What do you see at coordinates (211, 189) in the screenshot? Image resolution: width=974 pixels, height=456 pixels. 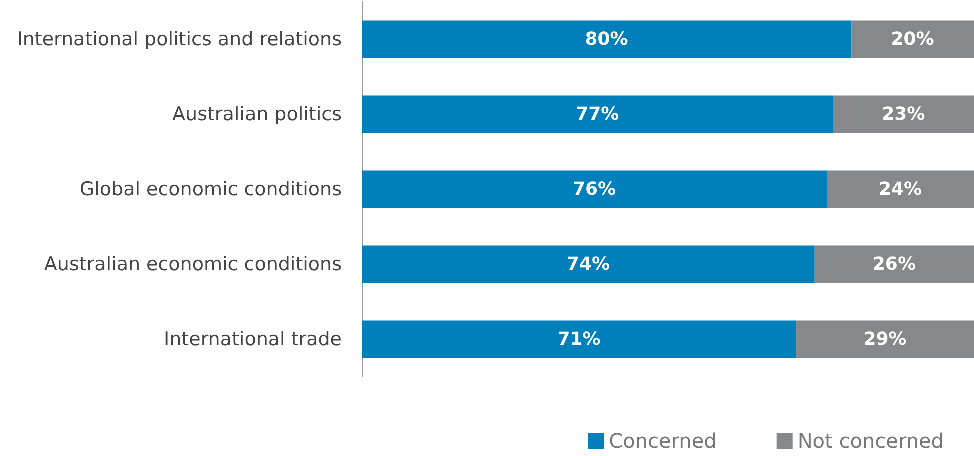 I see `y-tick-label: Global economic conditions` at bounding box center [211, 189].